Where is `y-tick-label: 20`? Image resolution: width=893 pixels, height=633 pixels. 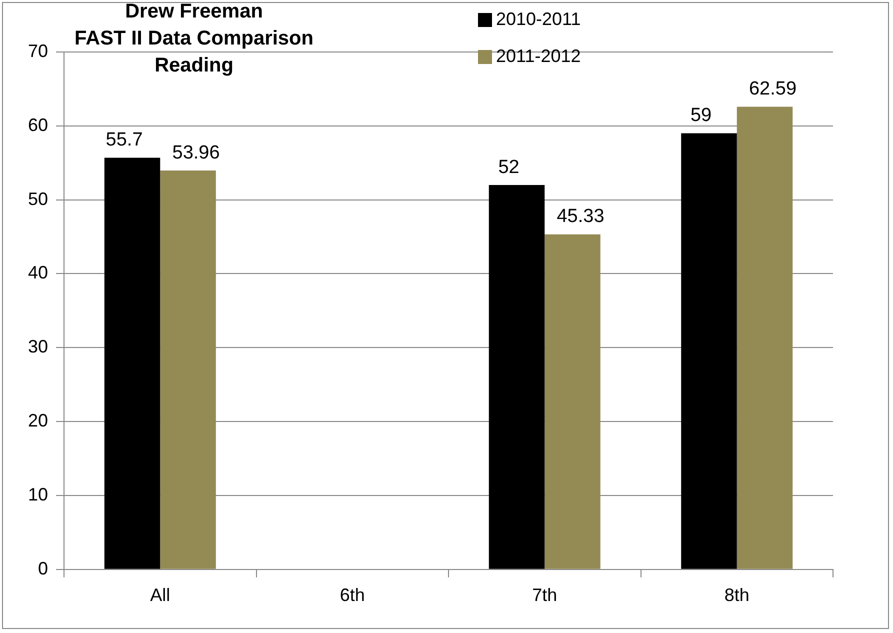
y-tick-label: 20 is located at coordinates (38, 420).